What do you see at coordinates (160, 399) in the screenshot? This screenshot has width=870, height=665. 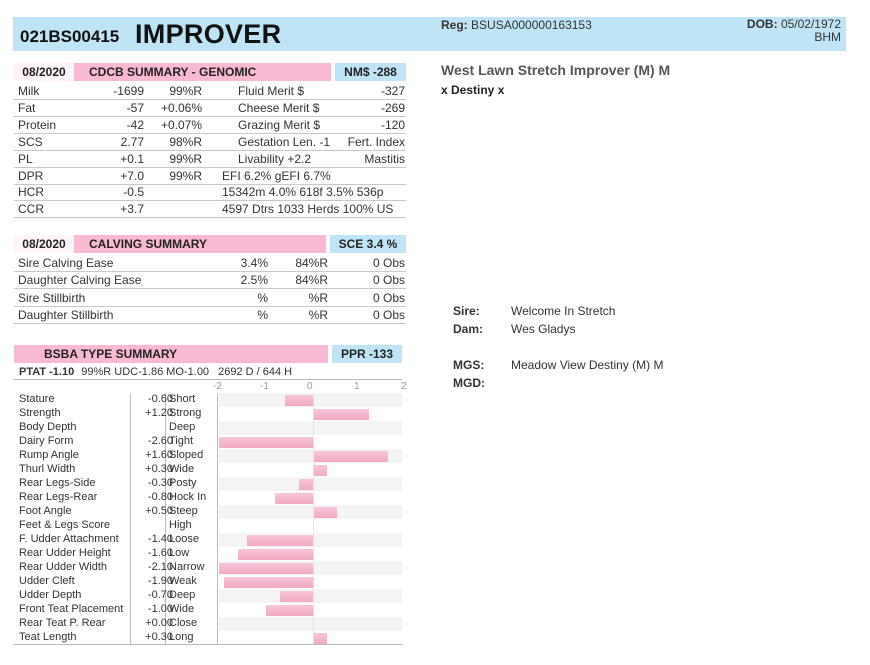 I see `type-value: -0.60` at bounding box center [160, 399].